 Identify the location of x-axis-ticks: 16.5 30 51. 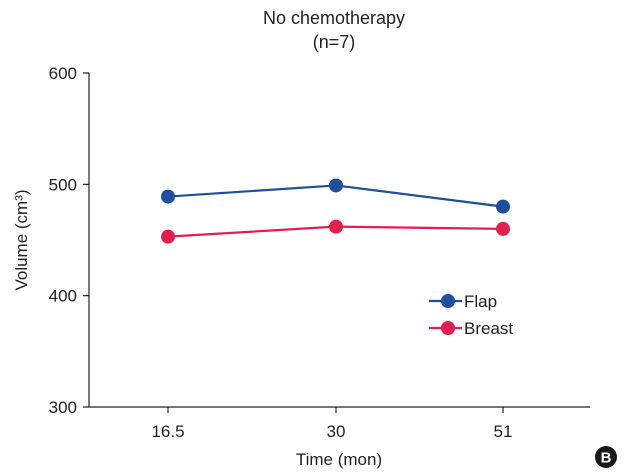
(331, 424).